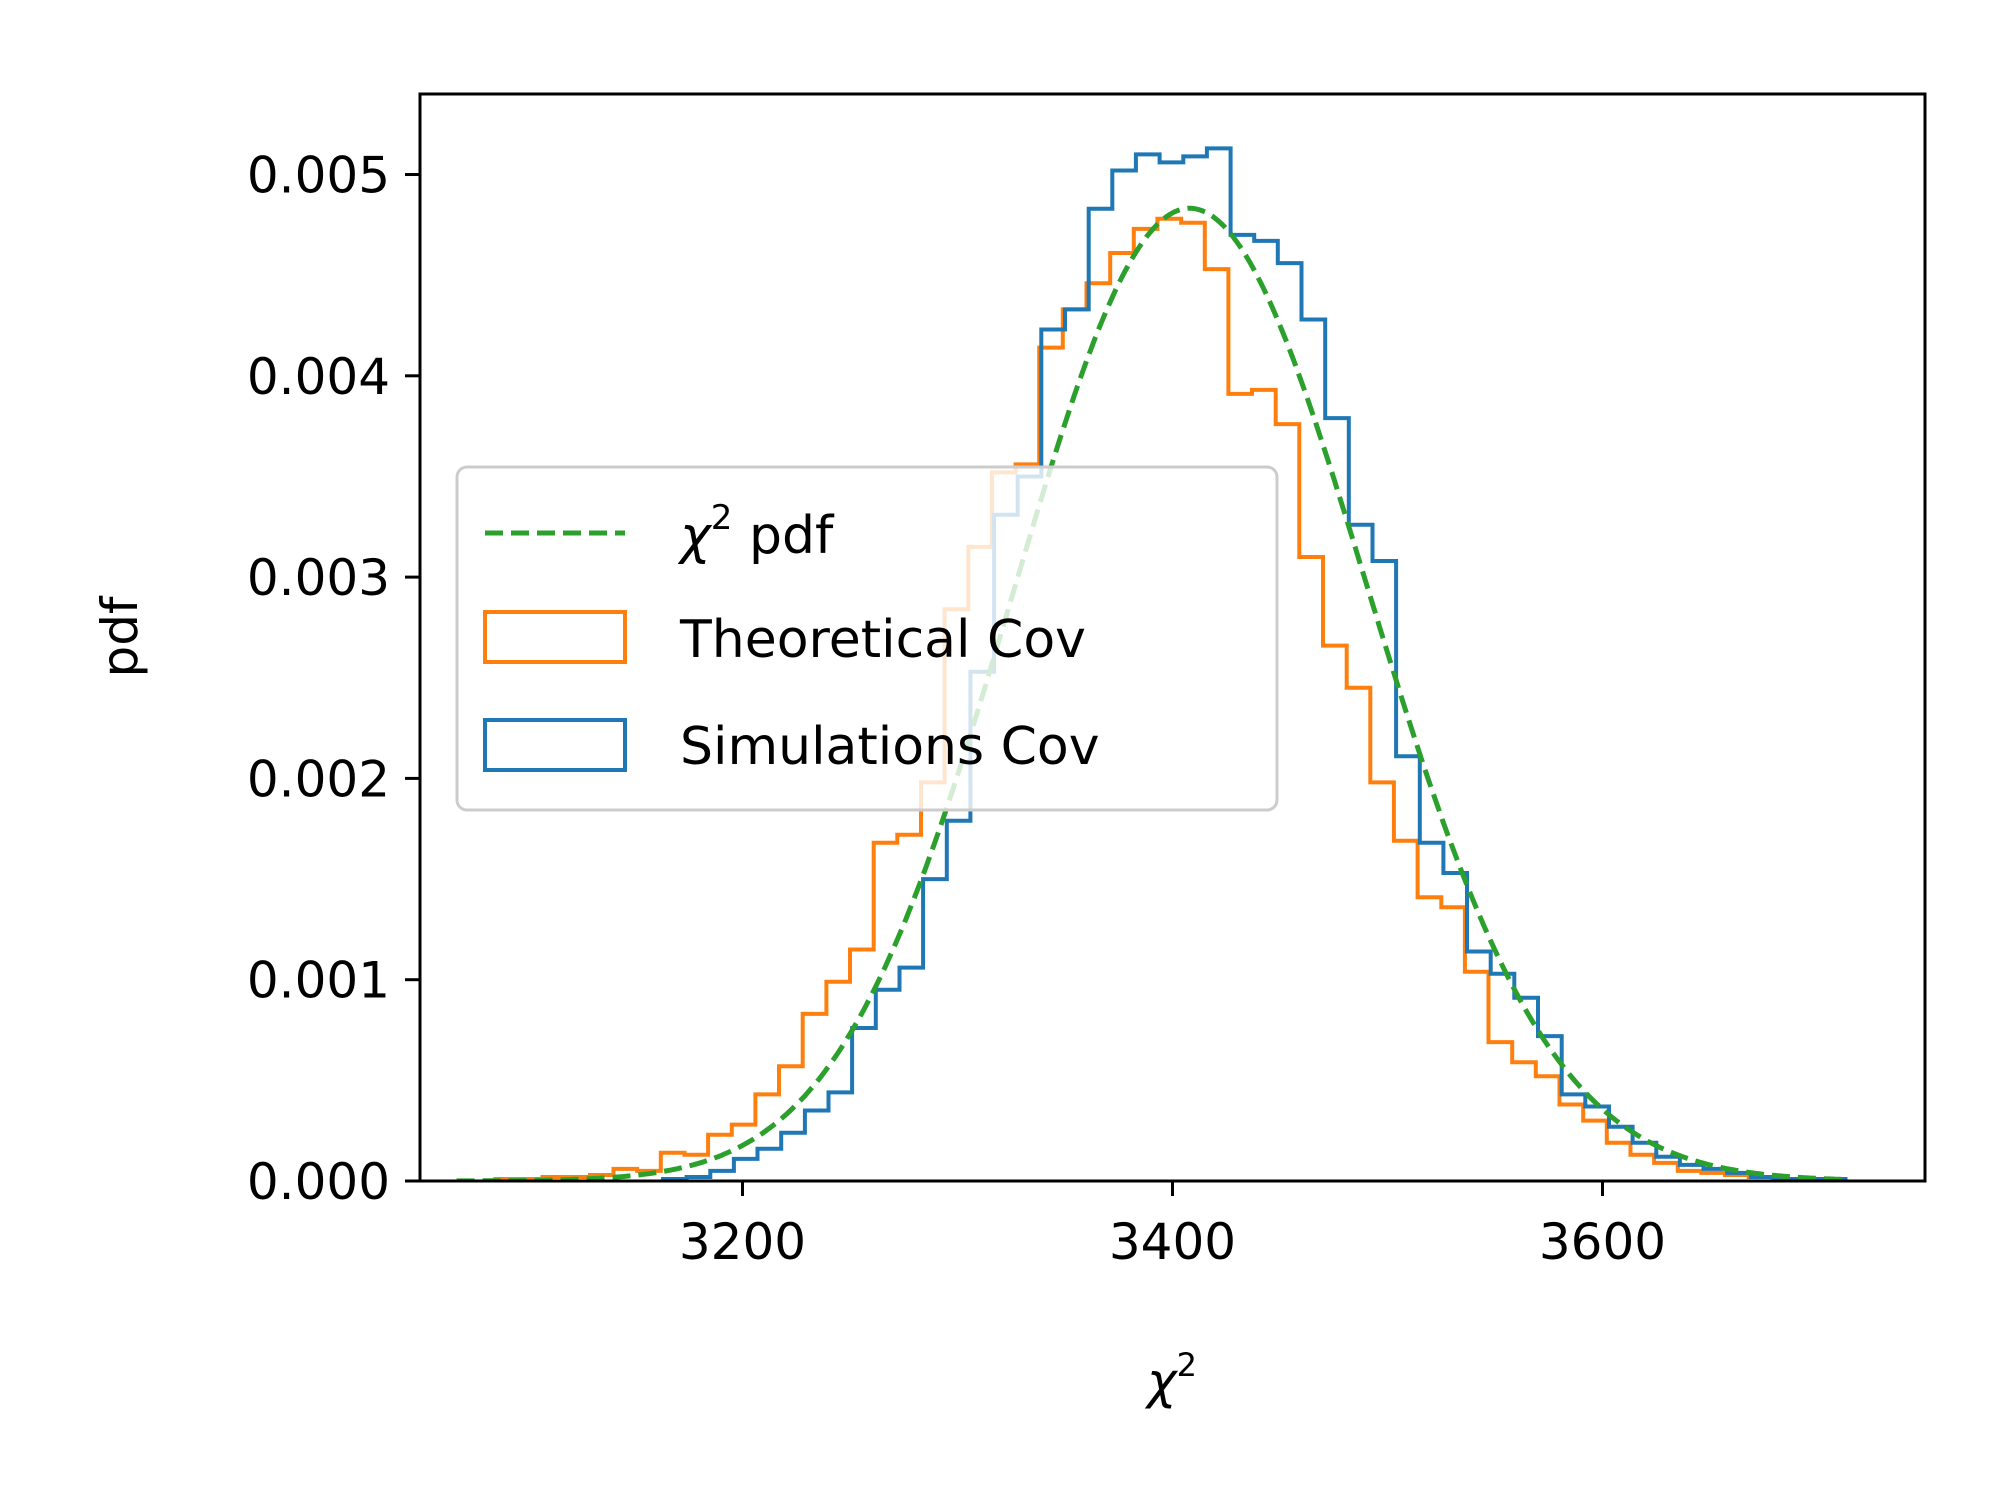  I want to click on y-axis-ticks: 0.000 0.001 0.002 0.003 0.004 0.005, so click(333, 679).